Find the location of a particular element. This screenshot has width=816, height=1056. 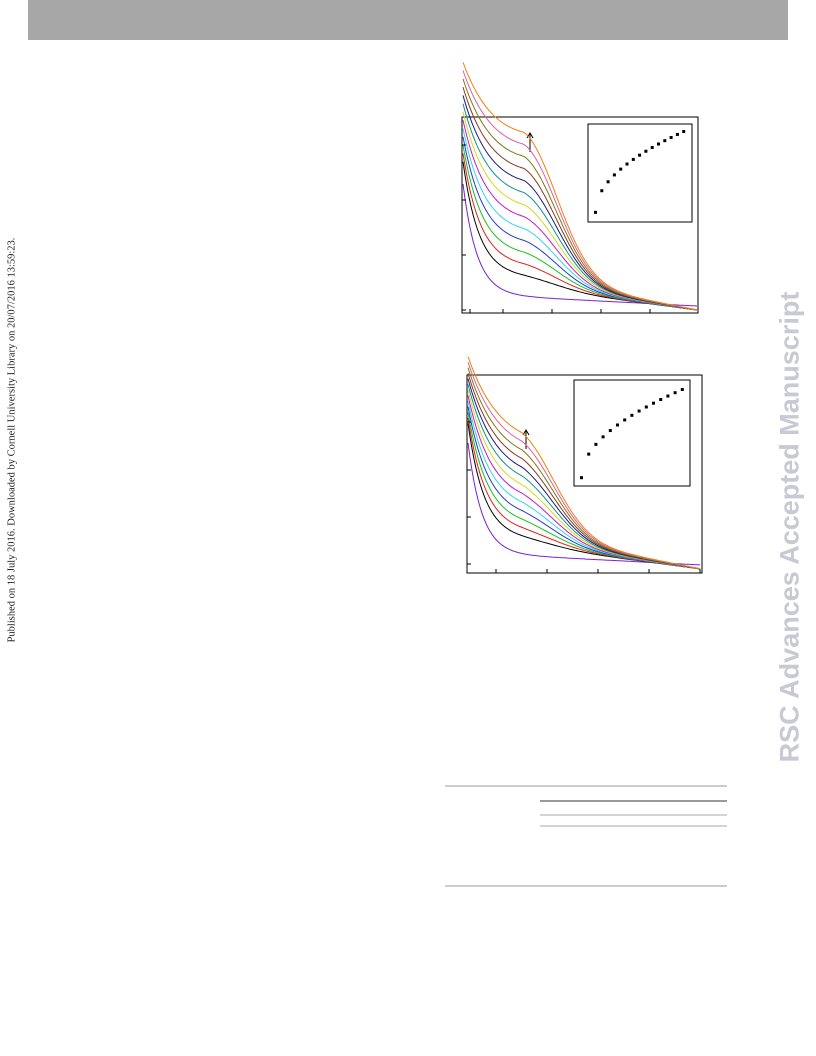

table-rules is located at coordinates (586, 836).